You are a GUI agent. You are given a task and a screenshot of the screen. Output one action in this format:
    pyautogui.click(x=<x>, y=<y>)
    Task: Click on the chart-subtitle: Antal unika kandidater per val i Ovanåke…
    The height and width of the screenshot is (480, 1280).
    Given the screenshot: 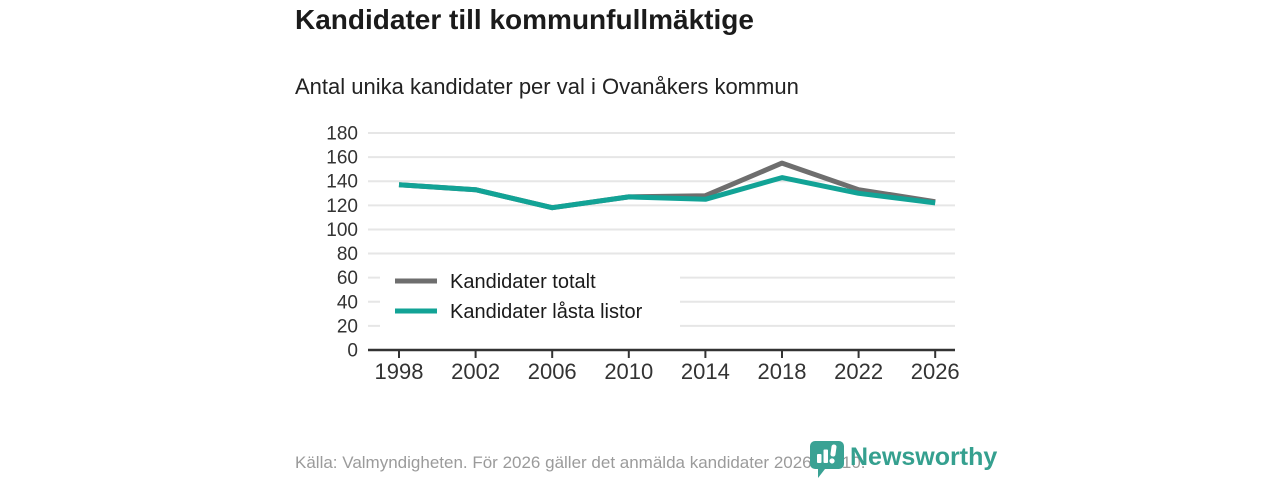 What is the action you would take?
    pyautogui.click(x=547, y=86)
    